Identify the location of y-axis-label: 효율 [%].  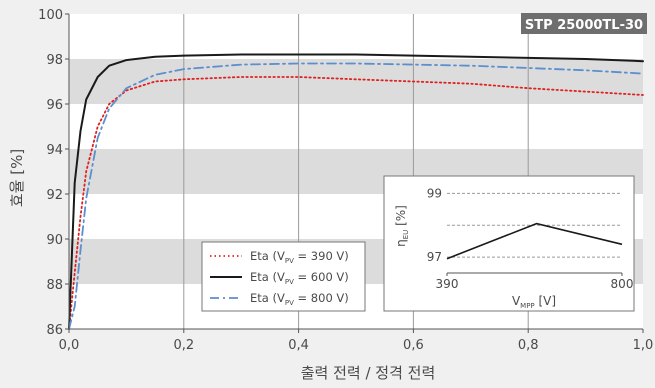
(17, 178).